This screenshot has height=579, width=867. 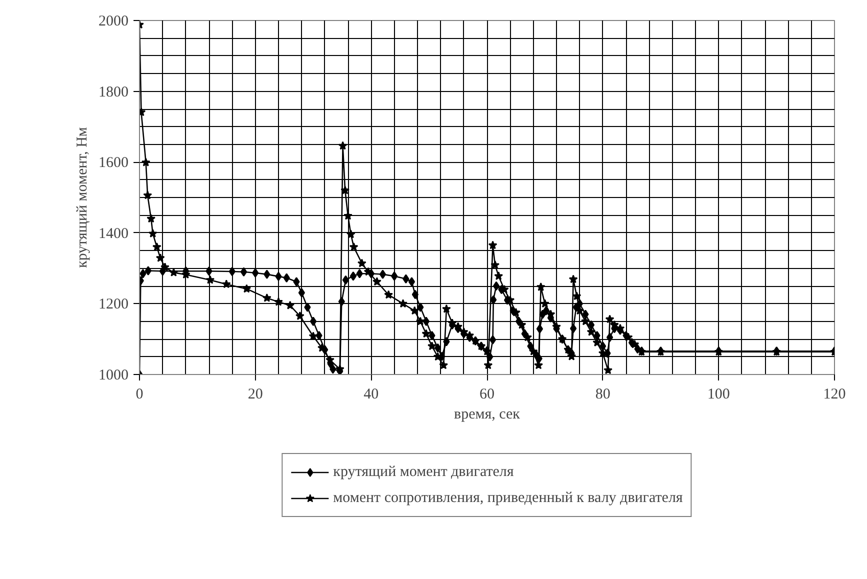 What do you see at coordinates (113, 92) in the screenshot?
I see `y-tick-label: 1800` at bounding box center [113, 92].